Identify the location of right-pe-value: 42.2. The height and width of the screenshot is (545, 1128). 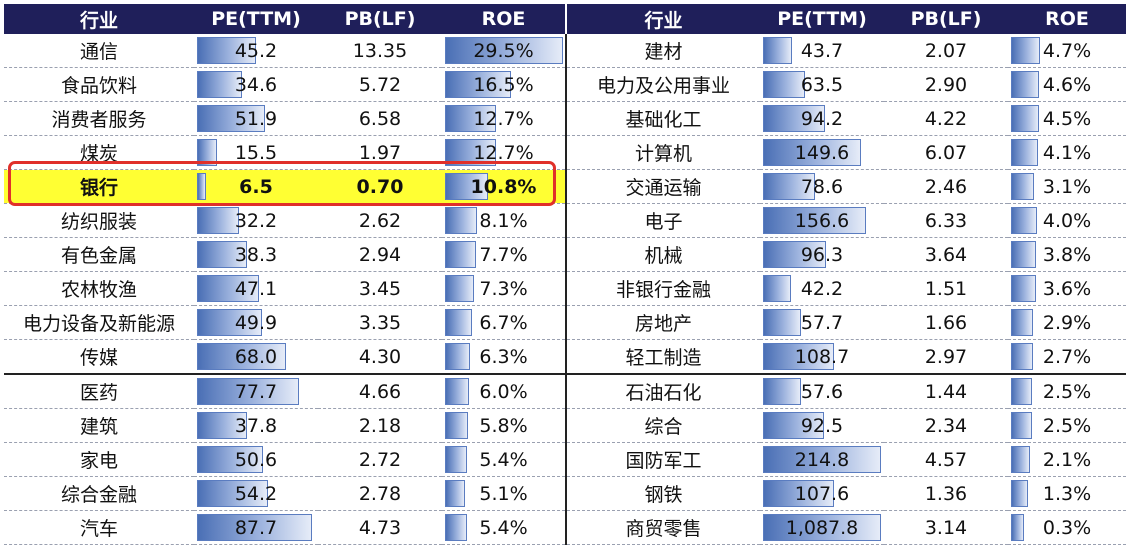
(822, 288).